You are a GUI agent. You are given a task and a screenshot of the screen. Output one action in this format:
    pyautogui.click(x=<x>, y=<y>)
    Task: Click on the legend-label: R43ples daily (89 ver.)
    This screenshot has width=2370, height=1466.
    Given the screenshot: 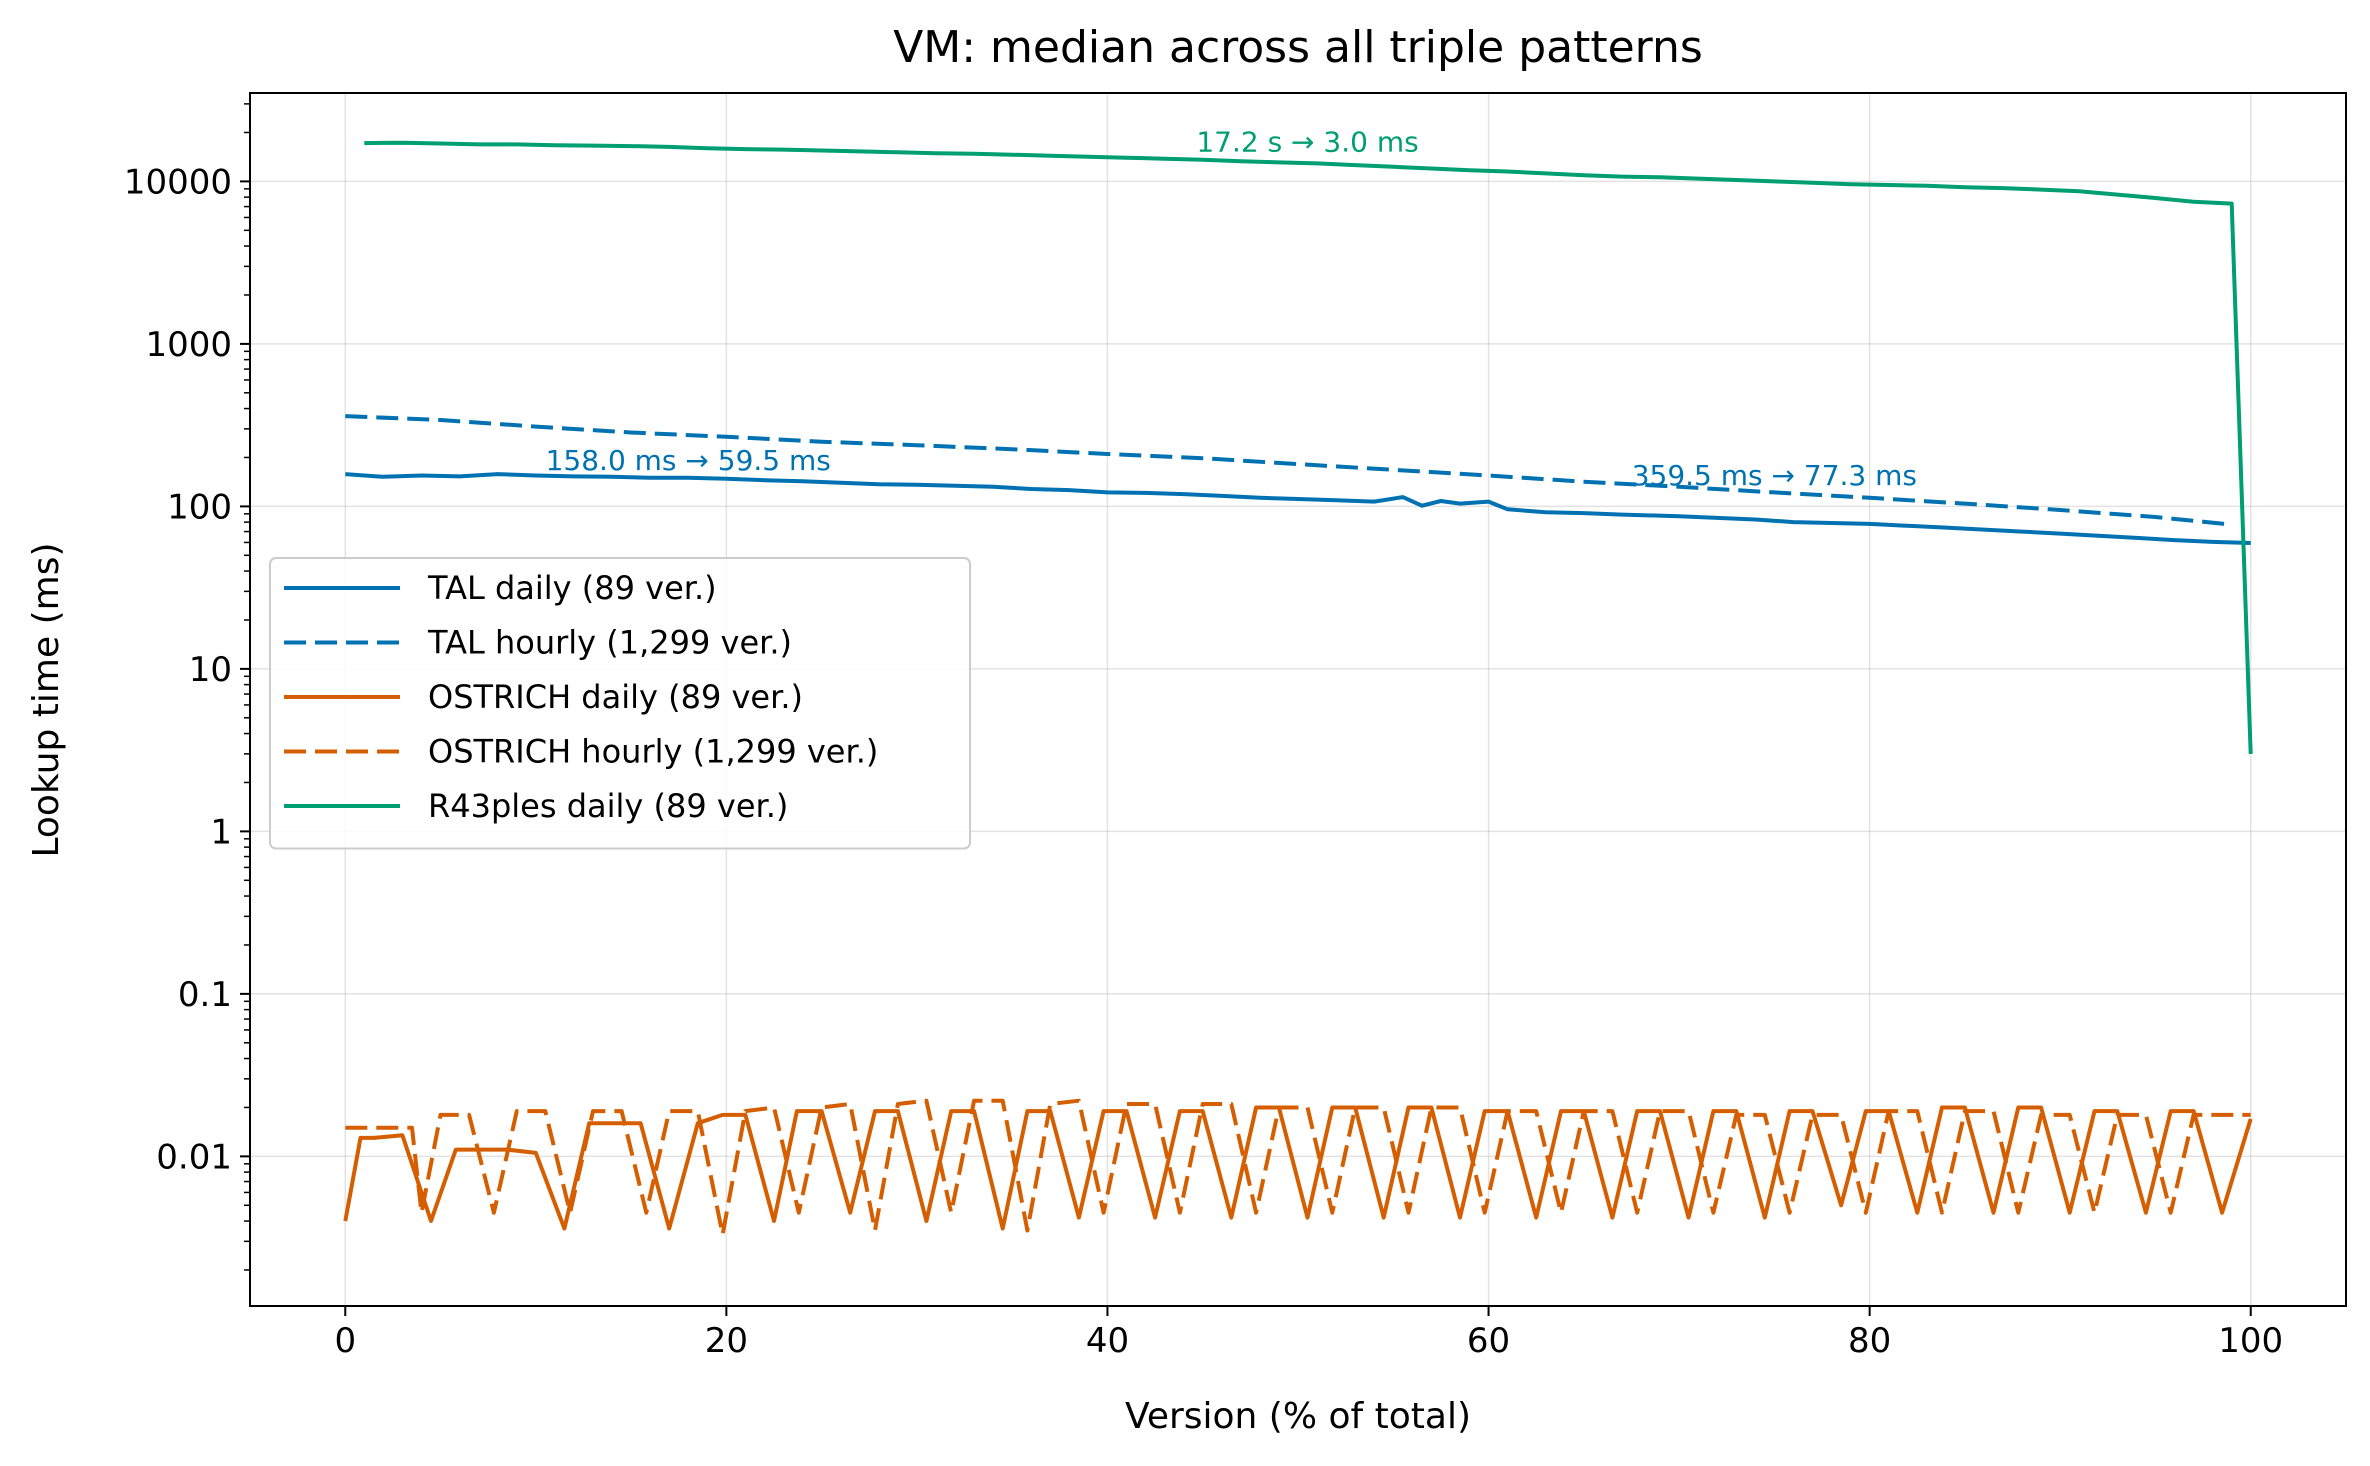 What is the action you would take?
    pyautogui.click(x=608, y=806)
    